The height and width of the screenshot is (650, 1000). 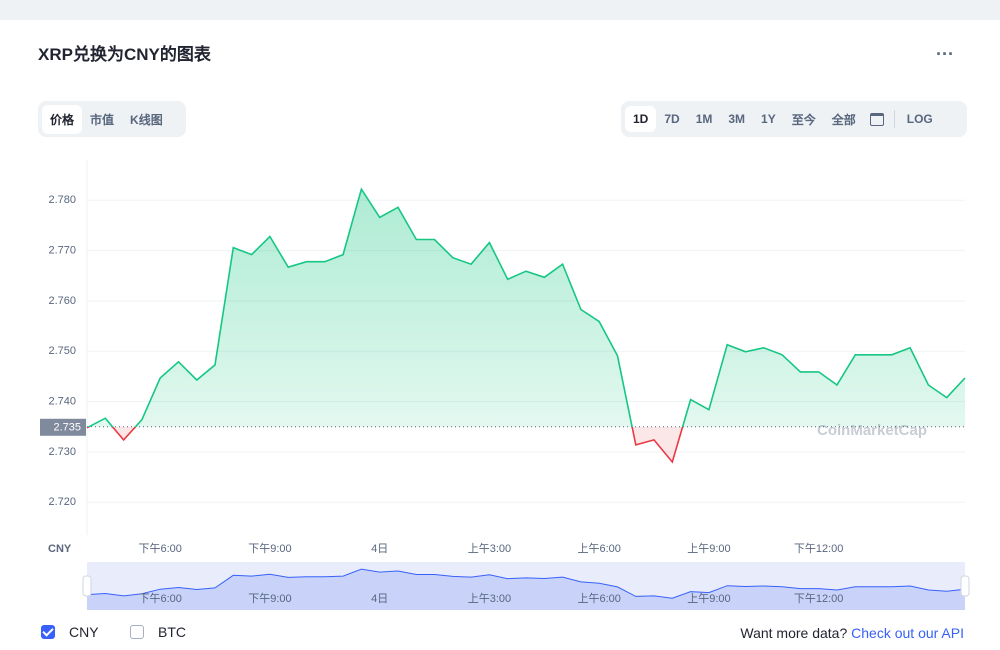 What do you see at coordinates (489, 598) in the screenshot?
I see `navigator-label: 上午3:00` at bounding box center [489, 598].